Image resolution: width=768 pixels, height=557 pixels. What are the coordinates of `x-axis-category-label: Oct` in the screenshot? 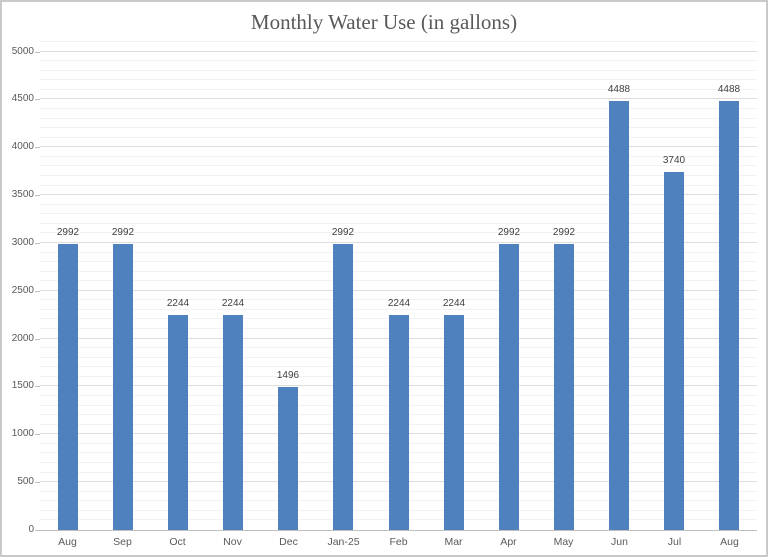 It's located at (177, 542).